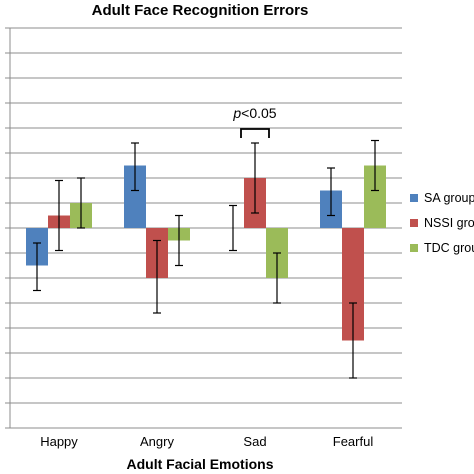 The image size is (474, 474). What do you see at coordinates (259, 113) in the screenshot?
I see `p-threshold: <0.05` at bounding box center [259, 113].